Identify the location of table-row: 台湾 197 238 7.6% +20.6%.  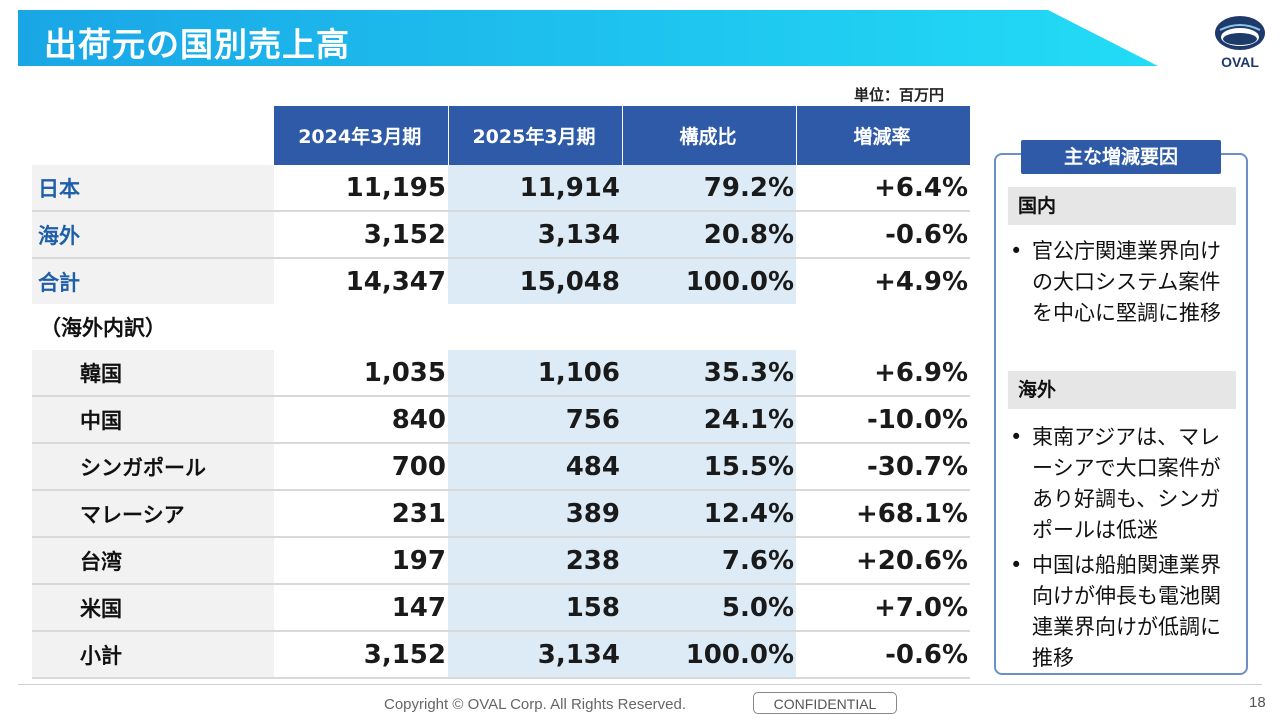
(501, 561).